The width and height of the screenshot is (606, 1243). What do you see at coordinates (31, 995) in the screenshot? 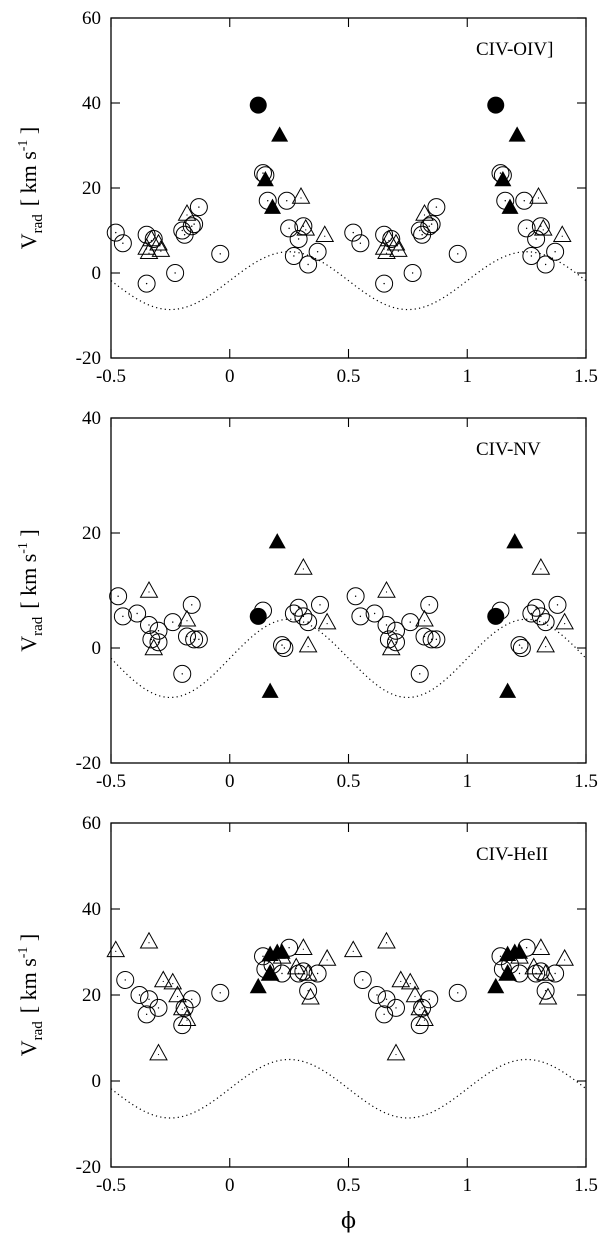
I see `y-axis-label: Vrad[ km s-1 ]` at bounding box center [31, 995].